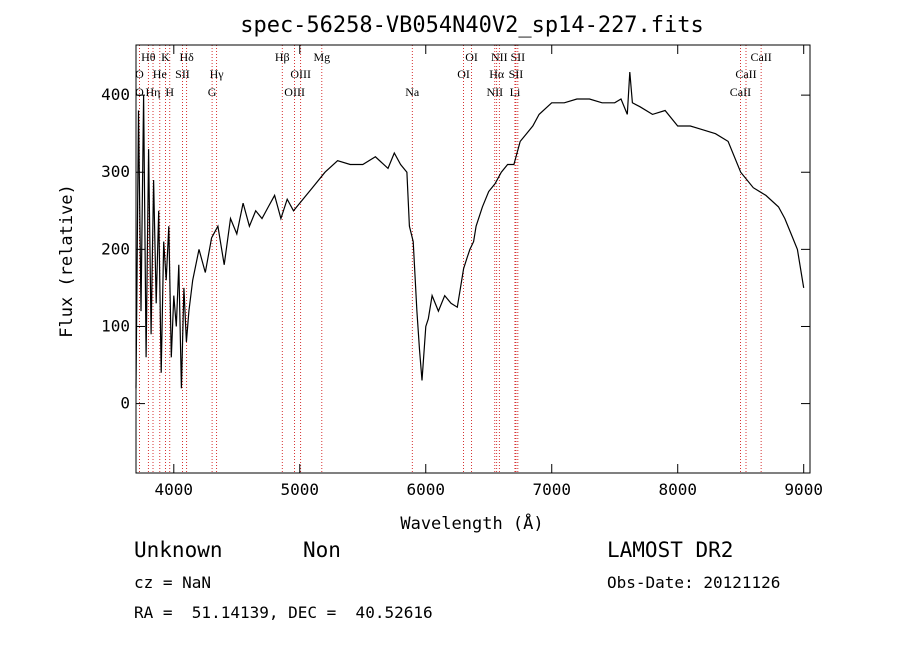 The image size is (900, 649). Describe the element at coordinates (670, 550) in the screenshot. I see `survey-label: LAMOST DR2` at that location.